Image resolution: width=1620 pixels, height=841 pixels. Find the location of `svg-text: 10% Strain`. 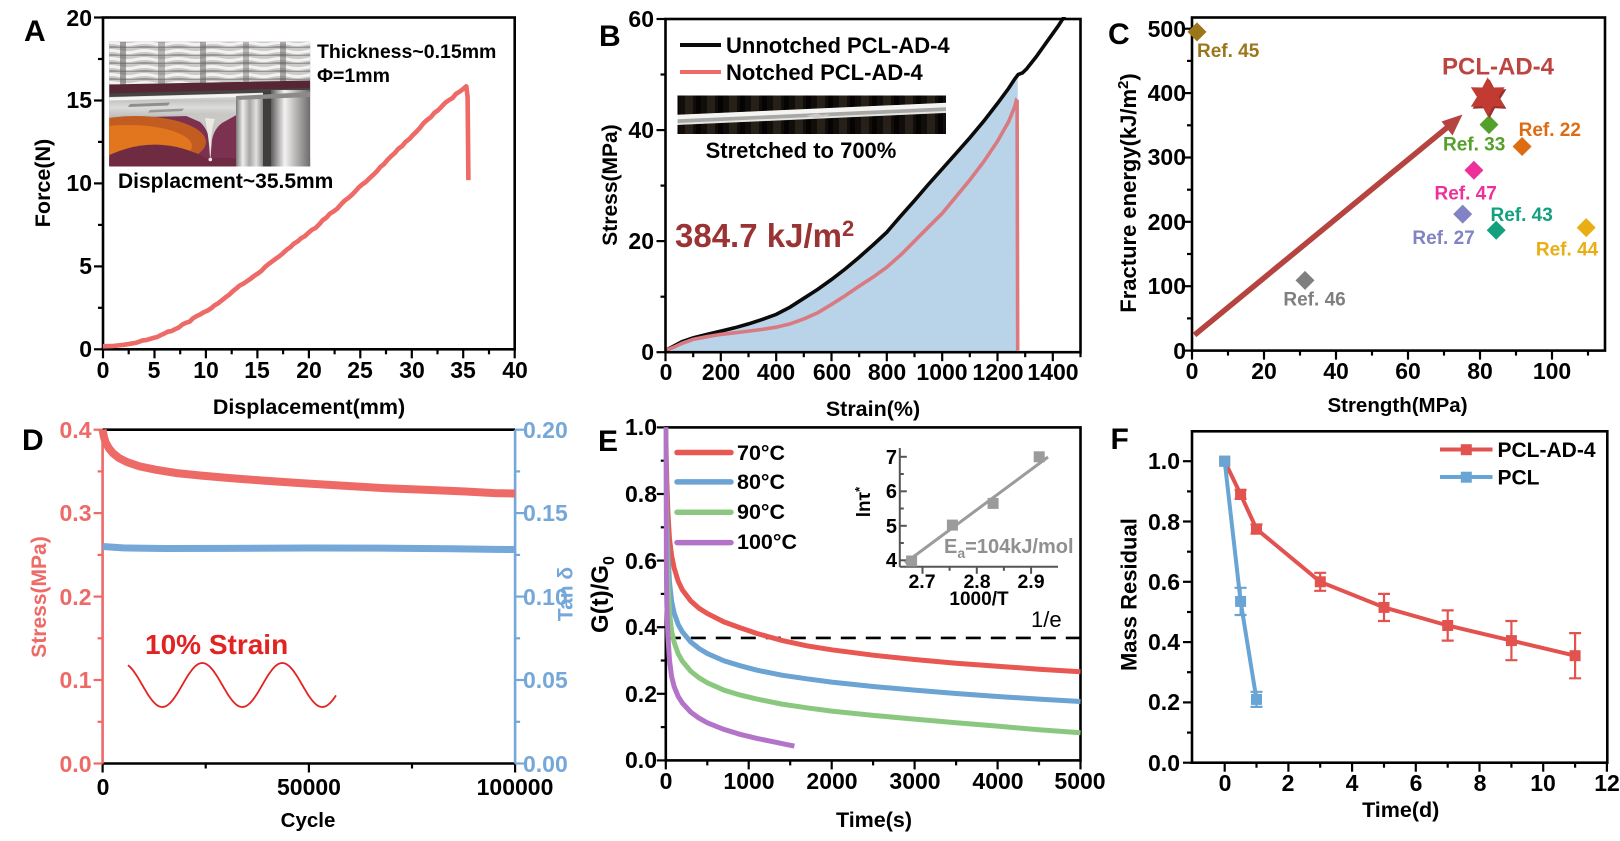

svg-text: 10% Strain is located at coordinates (216, 644).